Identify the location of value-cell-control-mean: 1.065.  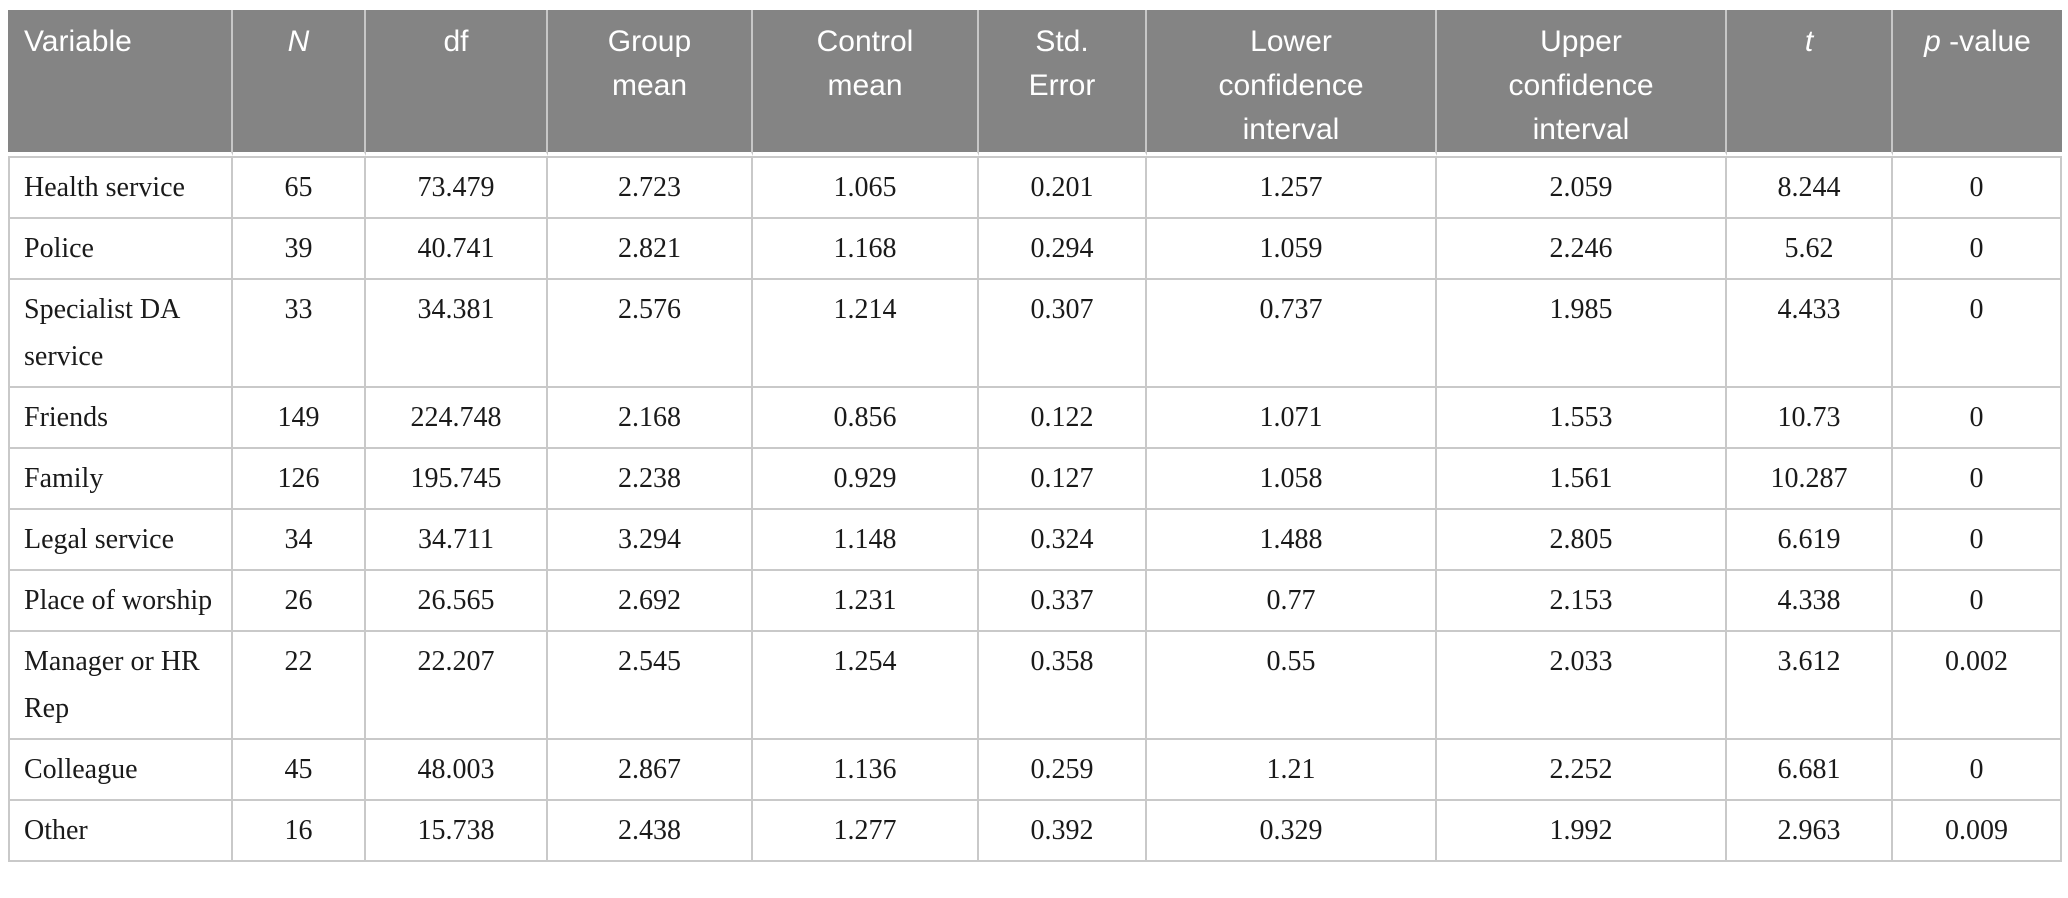
(866, 187).